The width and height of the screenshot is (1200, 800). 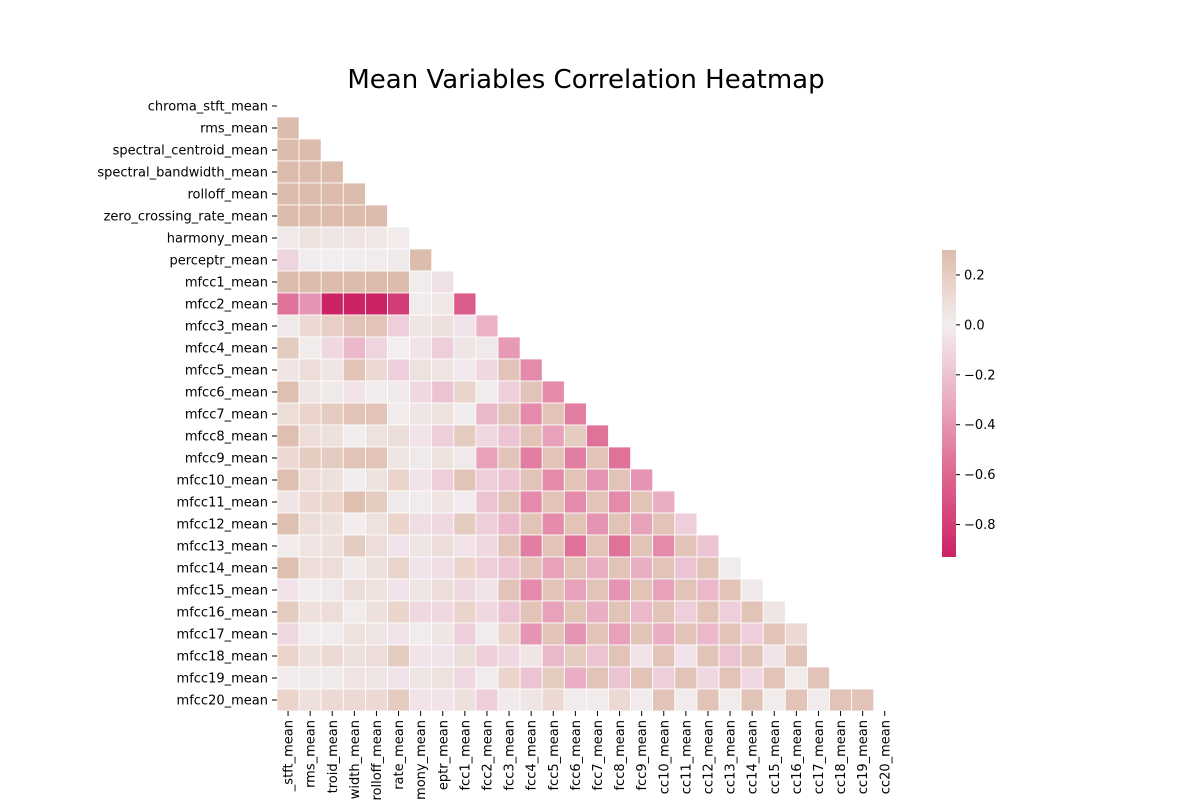 I want to click on row-tick-label: harmony_mean, so click(x=217, y=239).